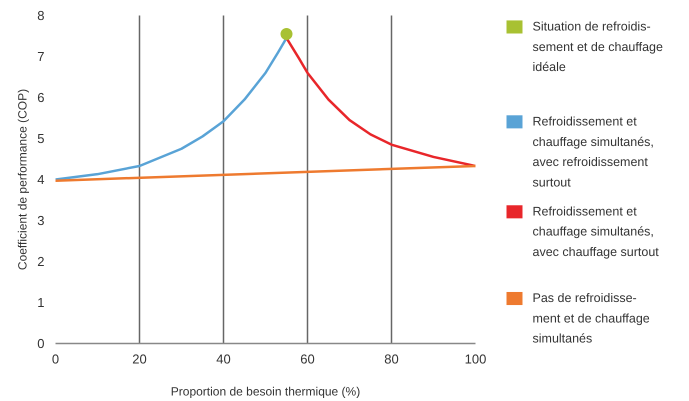  I want to click on y-tick-label: 6, so click(41, 97).